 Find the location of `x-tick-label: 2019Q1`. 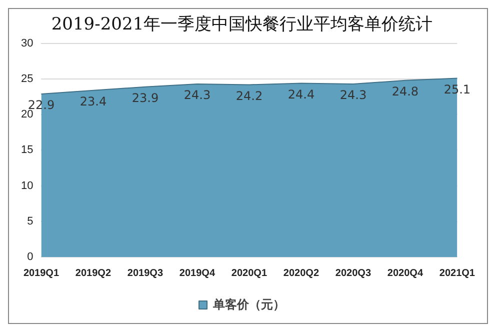

x-tick-label: 2019Q1 is located at coordinates (41, 273).